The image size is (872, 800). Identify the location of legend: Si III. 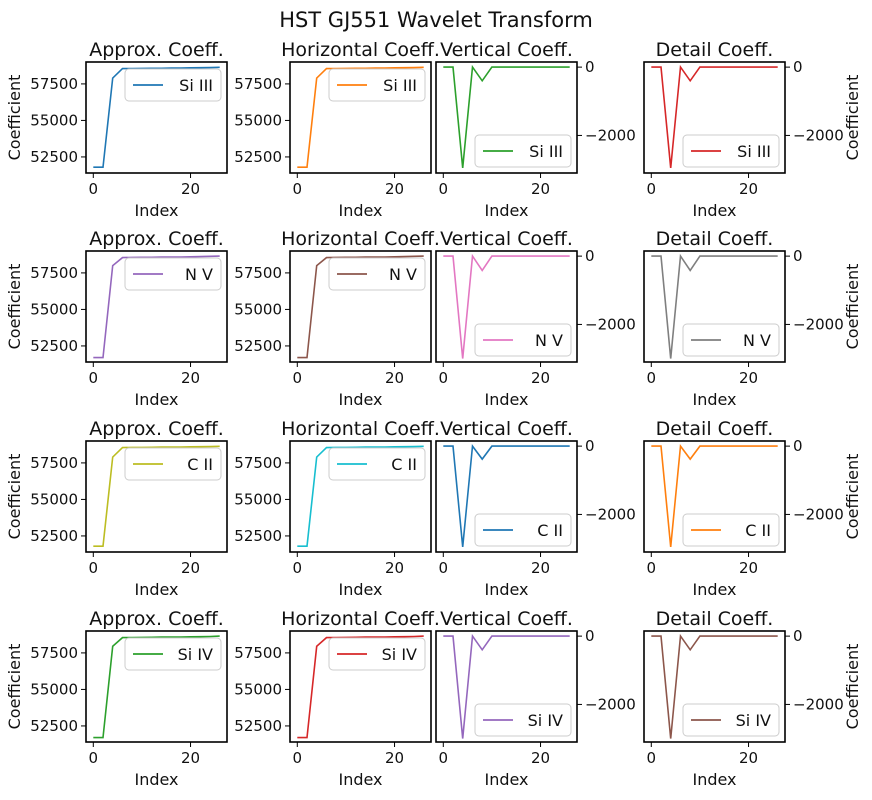
(731, 151).